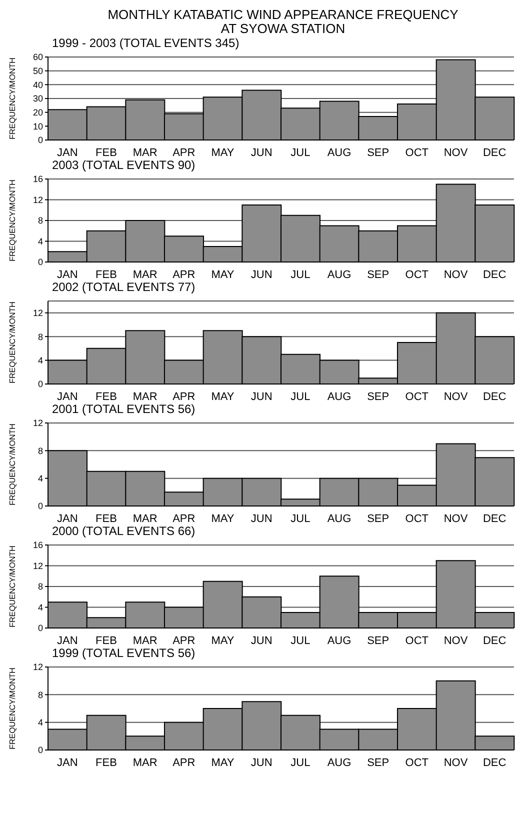  Describe the element at coordinates (37, 99) in the screenshot. I see `y-tick-label: 30` at that location.